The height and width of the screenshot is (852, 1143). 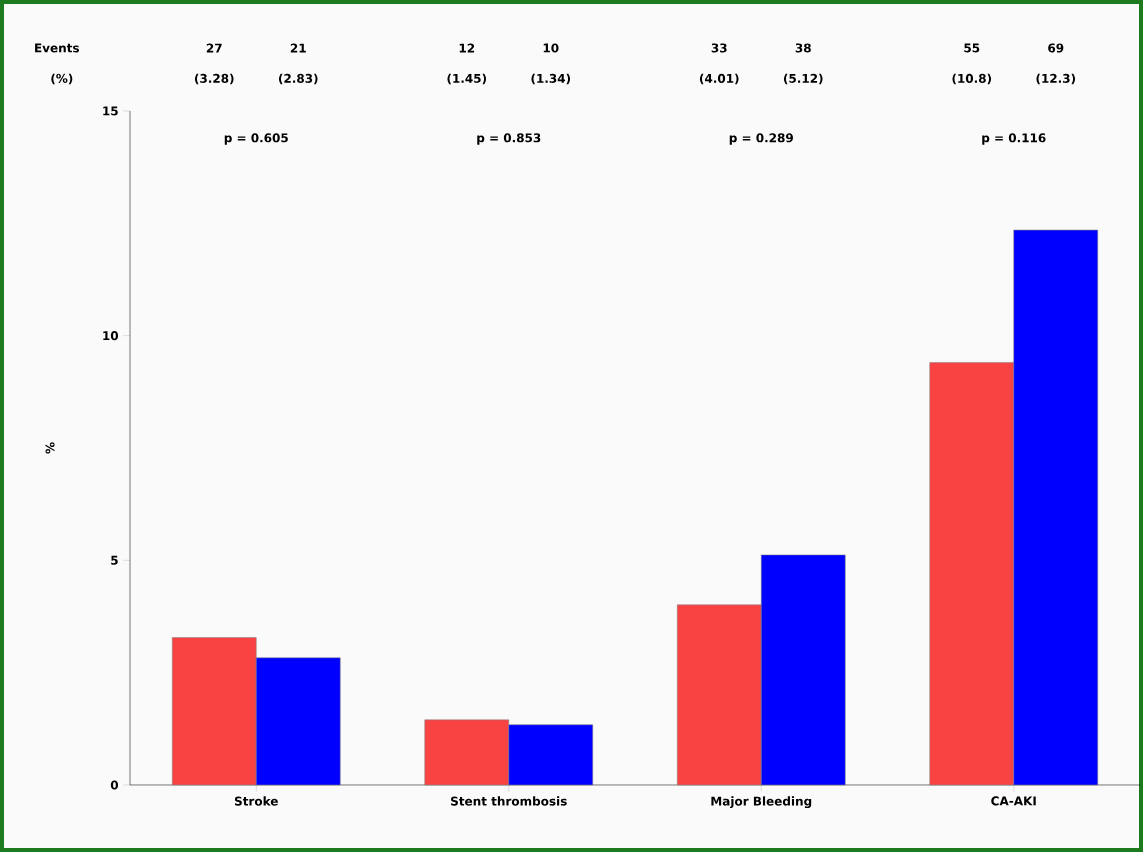 What do you see at coordinates (50, 448) in the screenshot?
I see `y-axis-title: %` at bounding box center [50, 448].